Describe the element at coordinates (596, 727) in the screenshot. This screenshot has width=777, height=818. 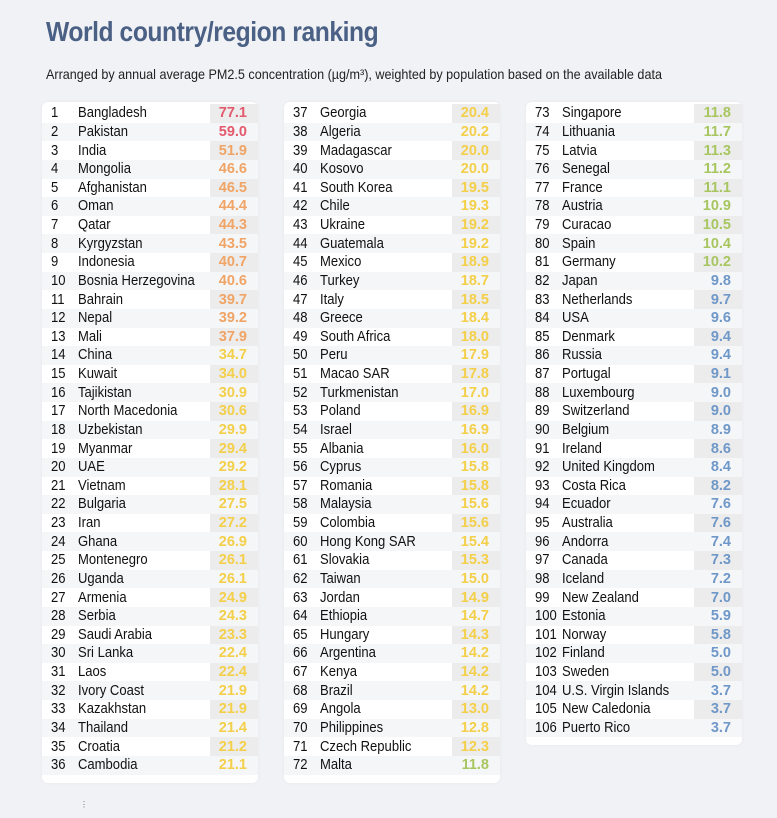
I see `country-name: Puerto Rico` at that location.